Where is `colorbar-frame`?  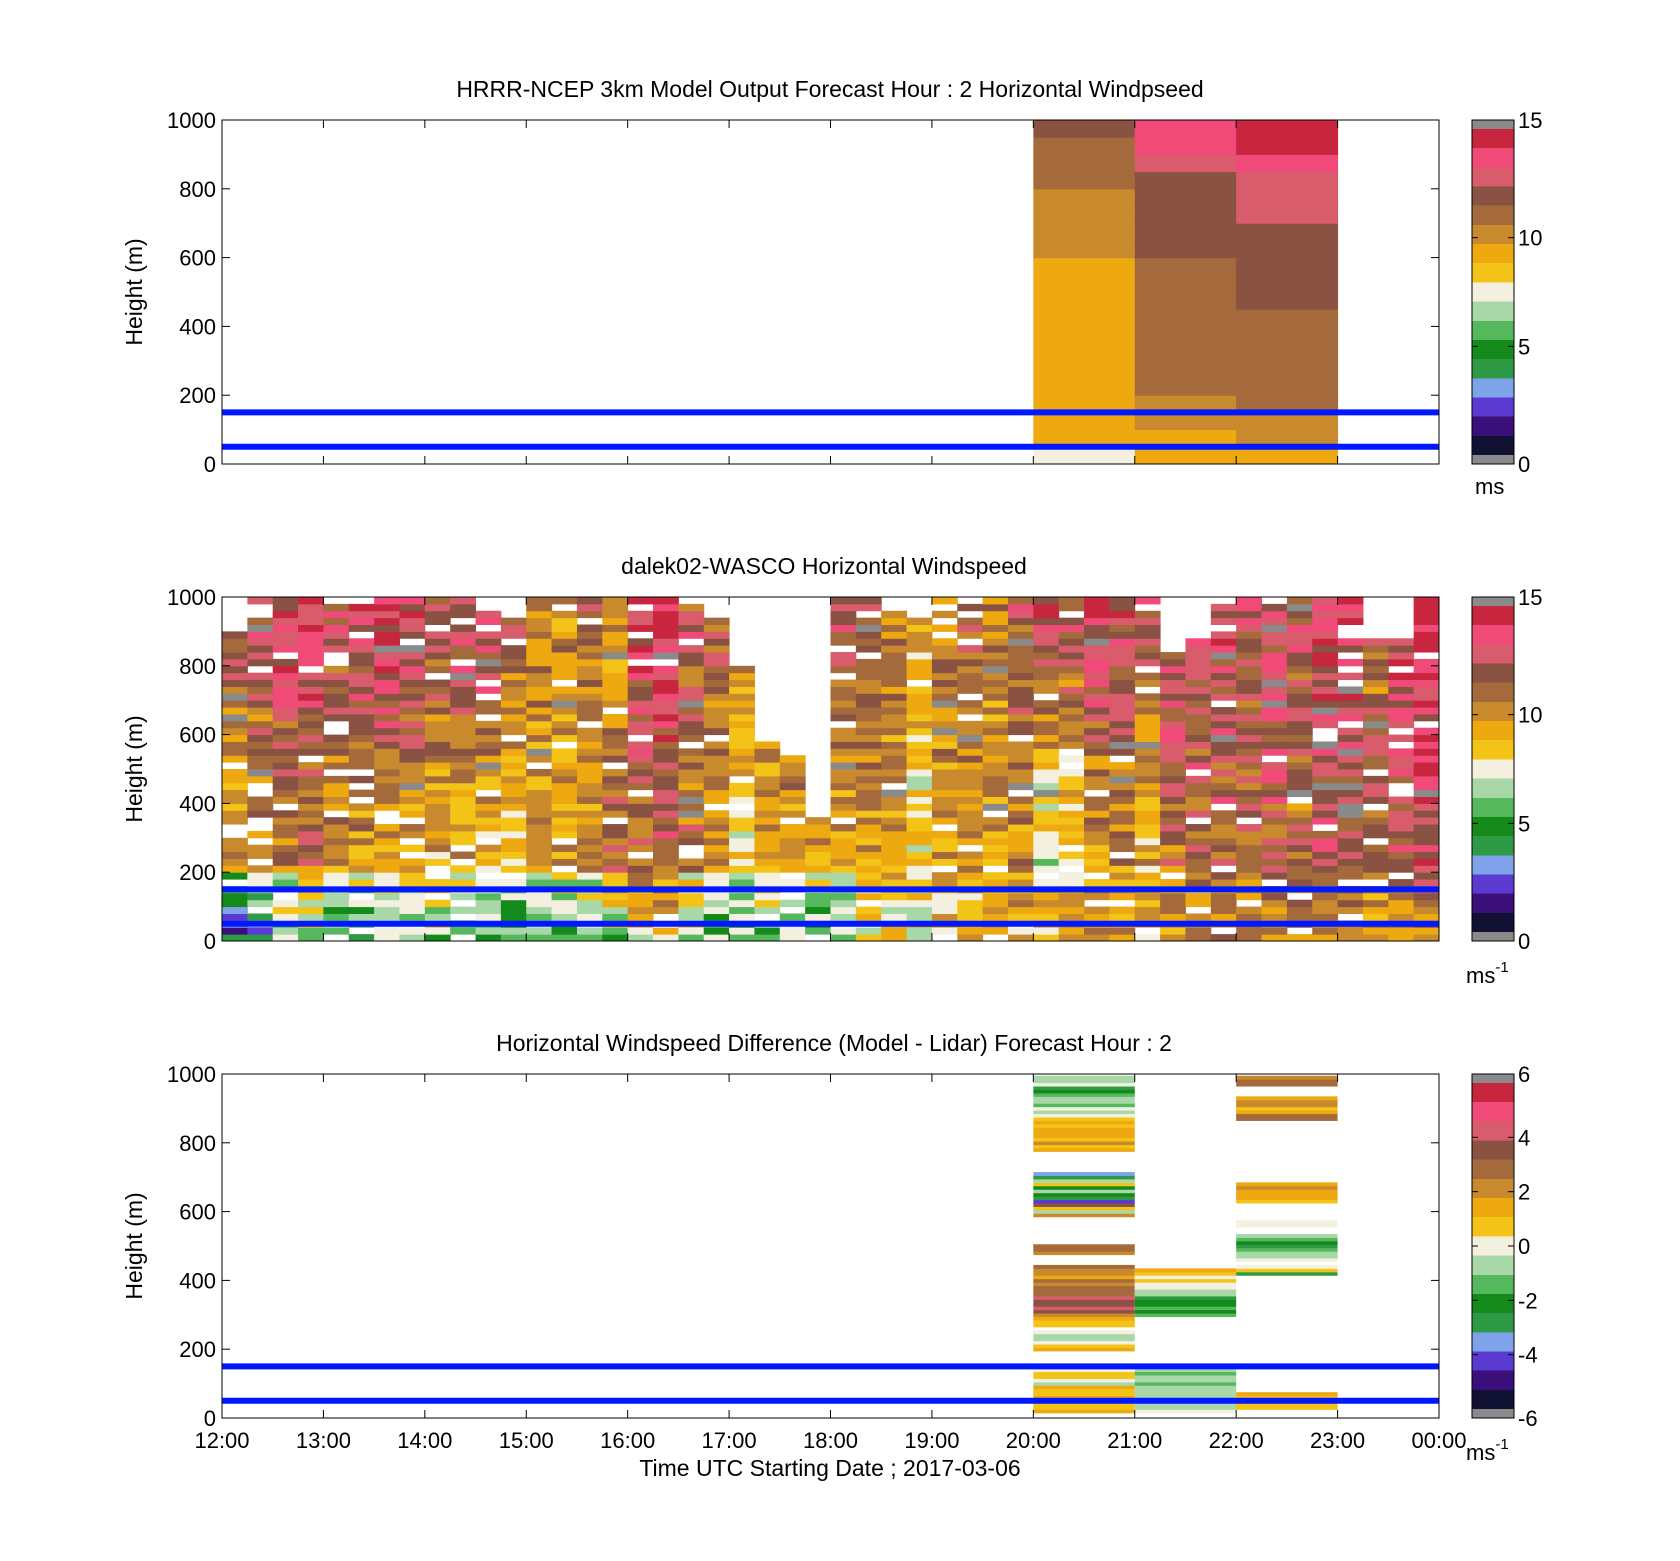 colorbar-frame is located at coordinates (1493, 769).